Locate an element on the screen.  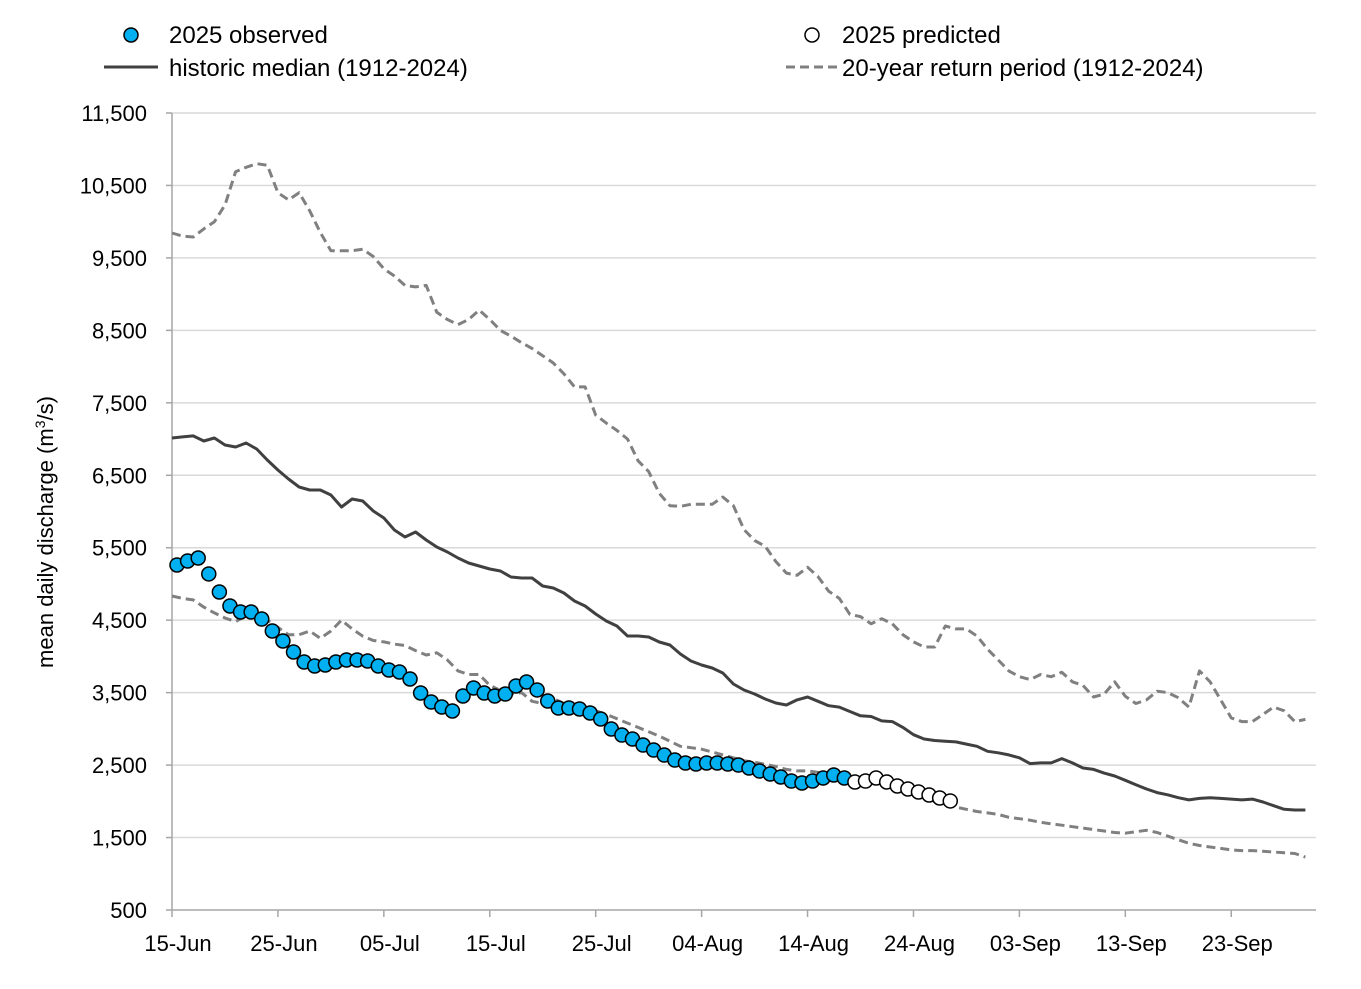
y-tick-label: 11,500 is located at coordinates (114, 113).